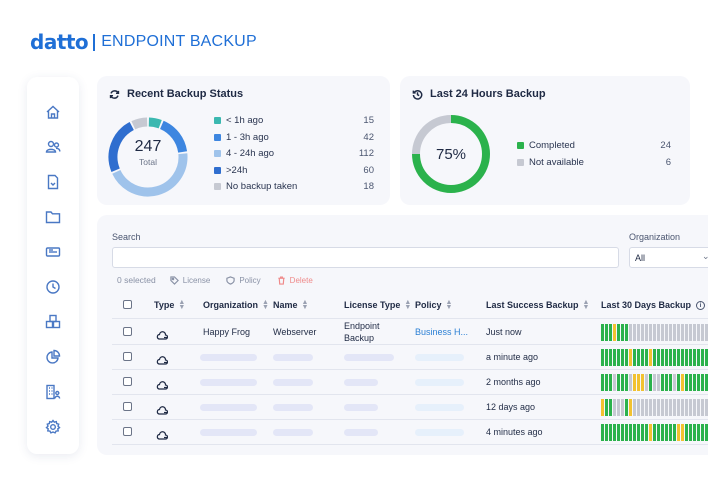 The height and width of the screenshot is (481, 708). Describe the element at coordinates (439, 357) in the screenshot. I see `placeholder-policy` at that location.